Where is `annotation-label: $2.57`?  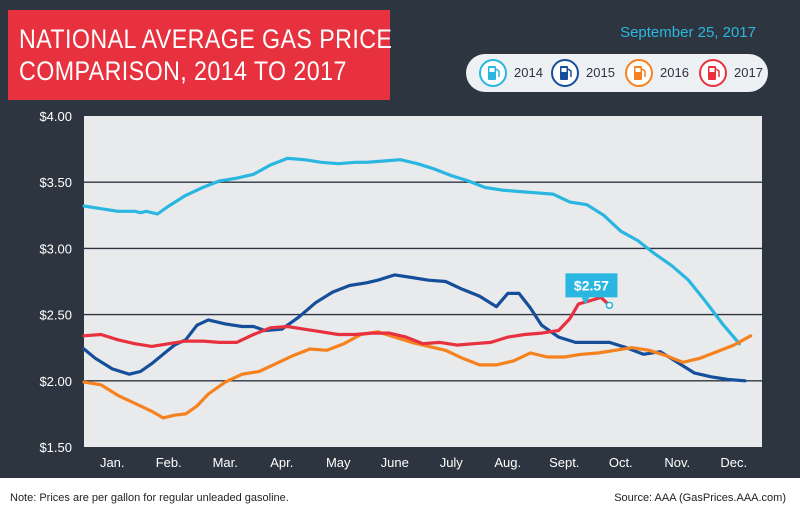 annotation-label: $2.57 is located at coordinates (591, 285).